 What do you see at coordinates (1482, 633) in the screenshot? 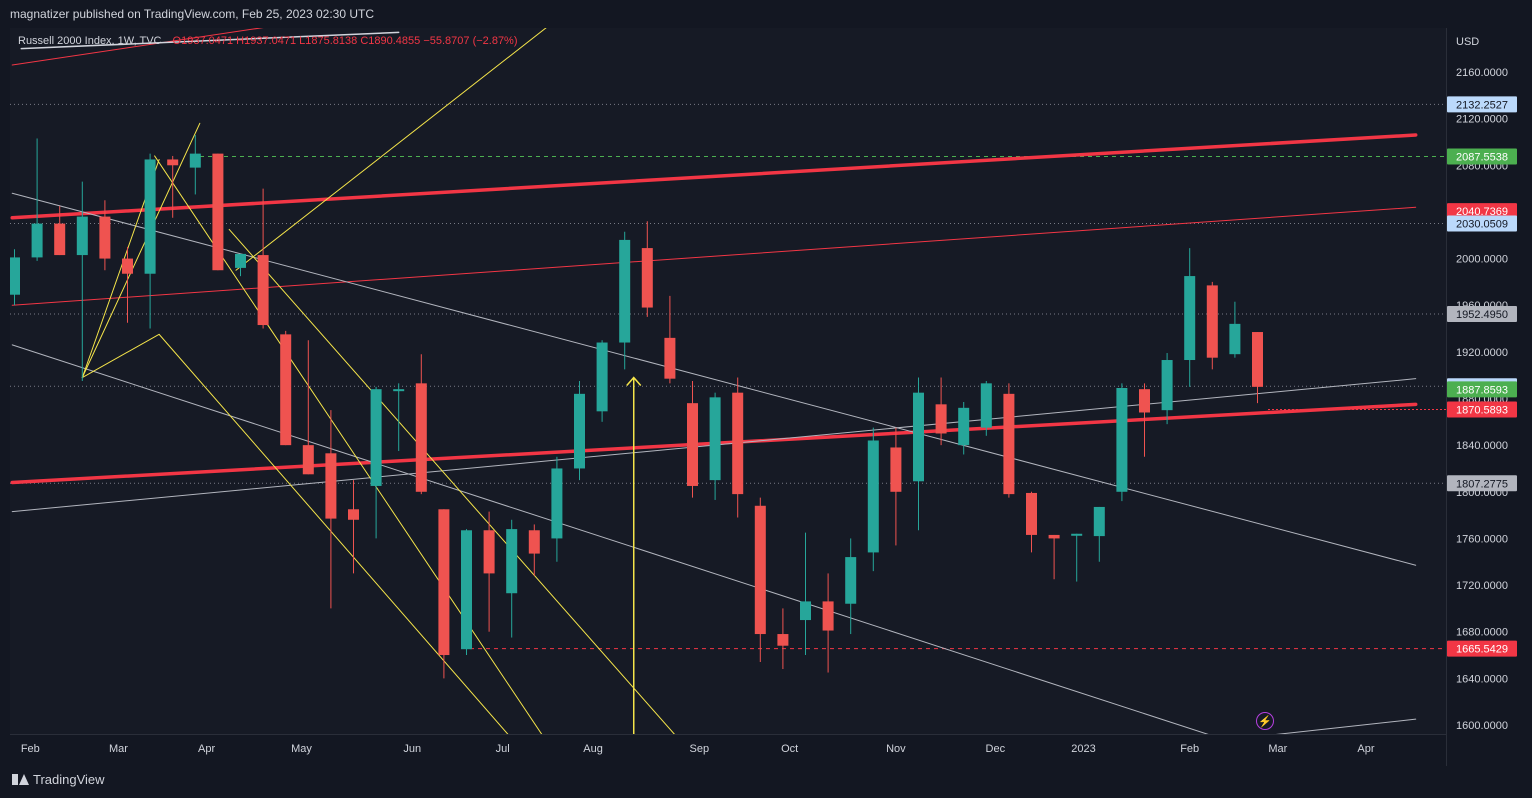
I see `price-tick-label: 1680.0000` at bounding box center [1482, 633].